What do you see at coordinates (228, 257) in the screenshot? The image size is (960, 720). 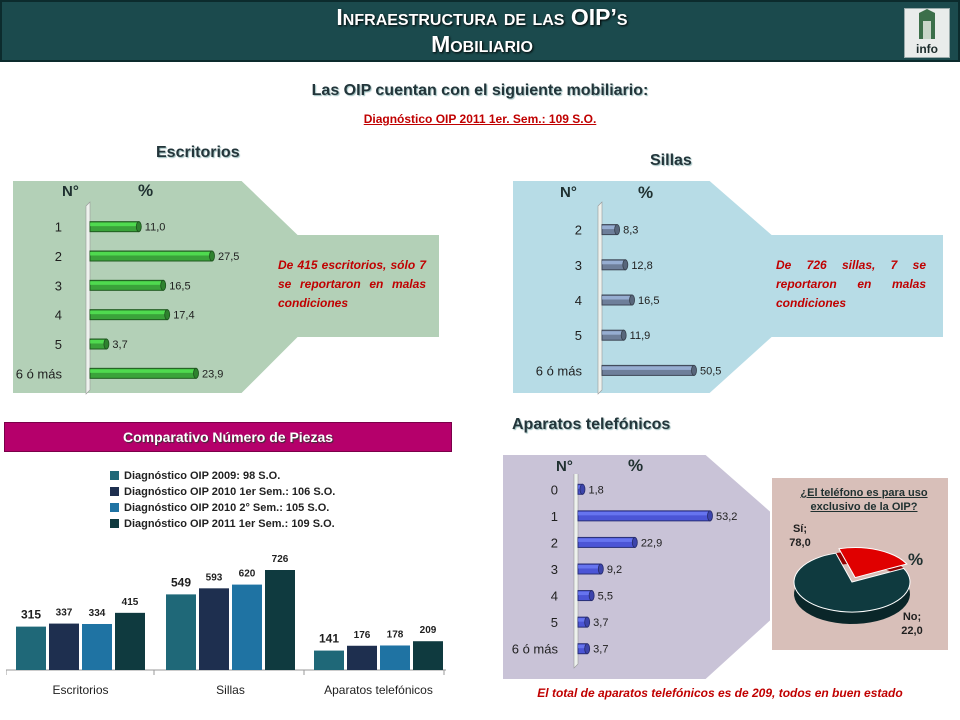 I see `bar-value-label: 27,5` at bounding box center [228, 257].